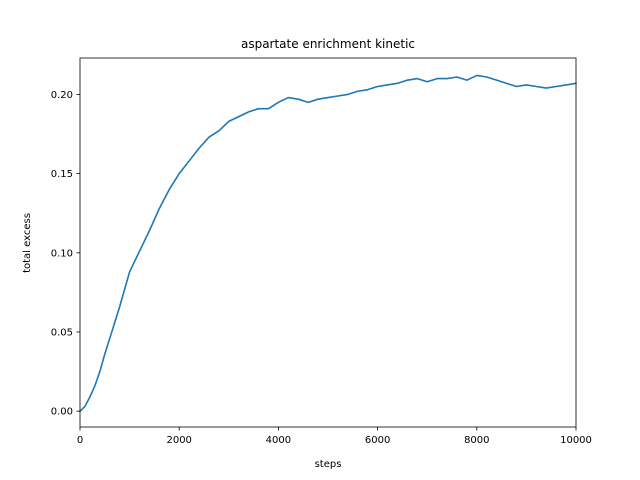  I want to click on y-tick-label: 0.05, so click(62, 332).